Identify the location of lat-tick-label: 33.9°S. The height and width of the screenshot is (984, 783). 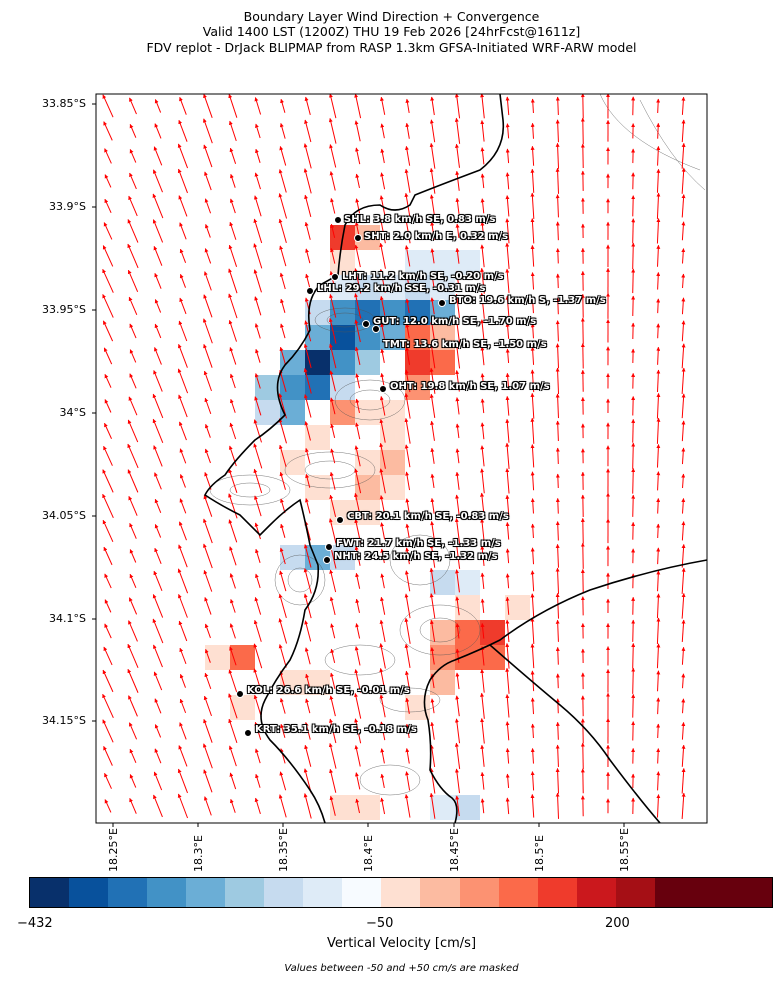
(67, 206).